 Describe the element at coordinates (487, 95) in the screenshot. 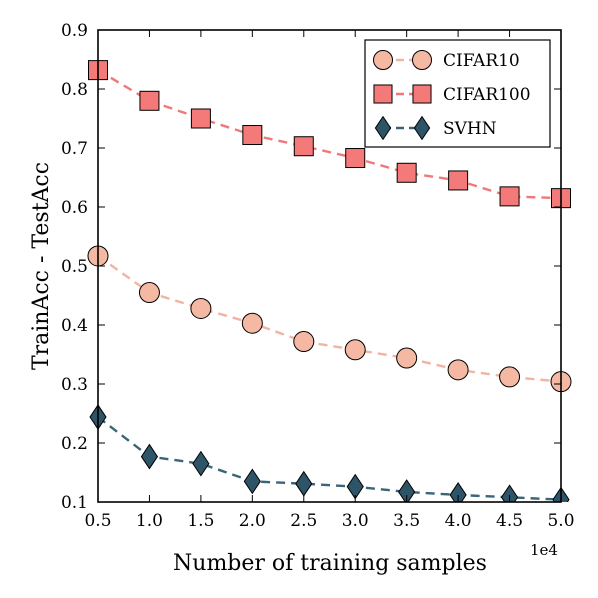

I see `legend-label: CIFAR100` at that location.